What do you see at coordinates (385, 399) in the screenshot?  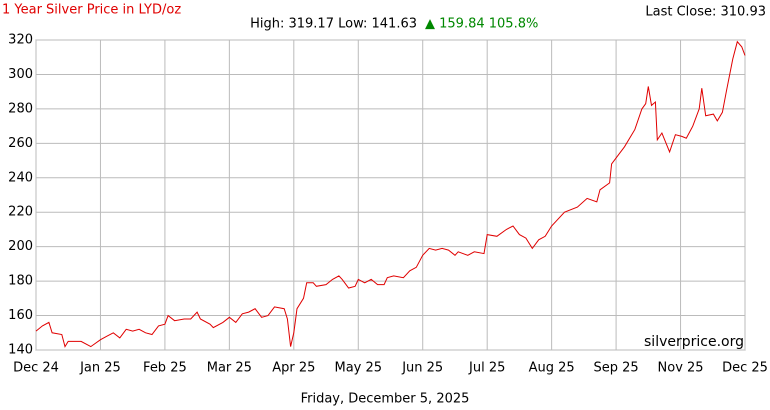 I see `date: Friday, December 5, 2025` at bounding box center [385, 399].